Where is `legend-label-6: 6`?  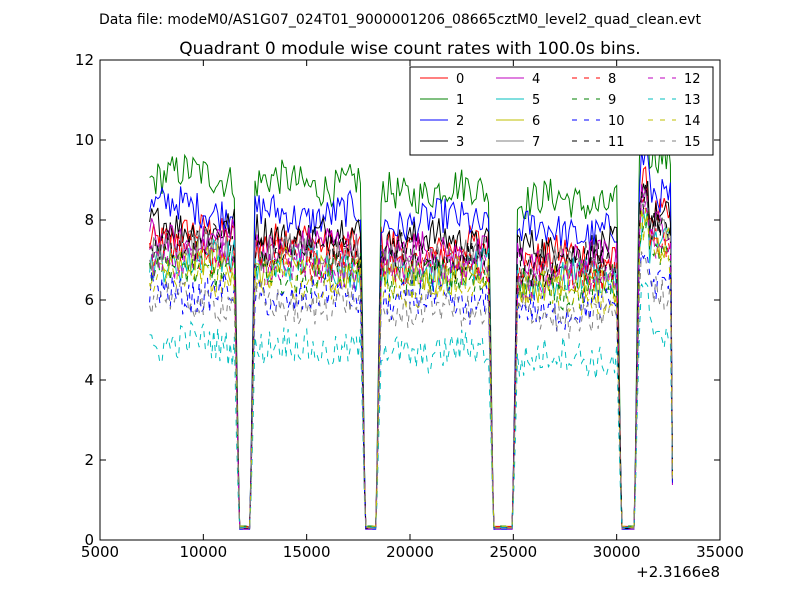 legend-label-6: 6 is located at coordinates (536, 121).